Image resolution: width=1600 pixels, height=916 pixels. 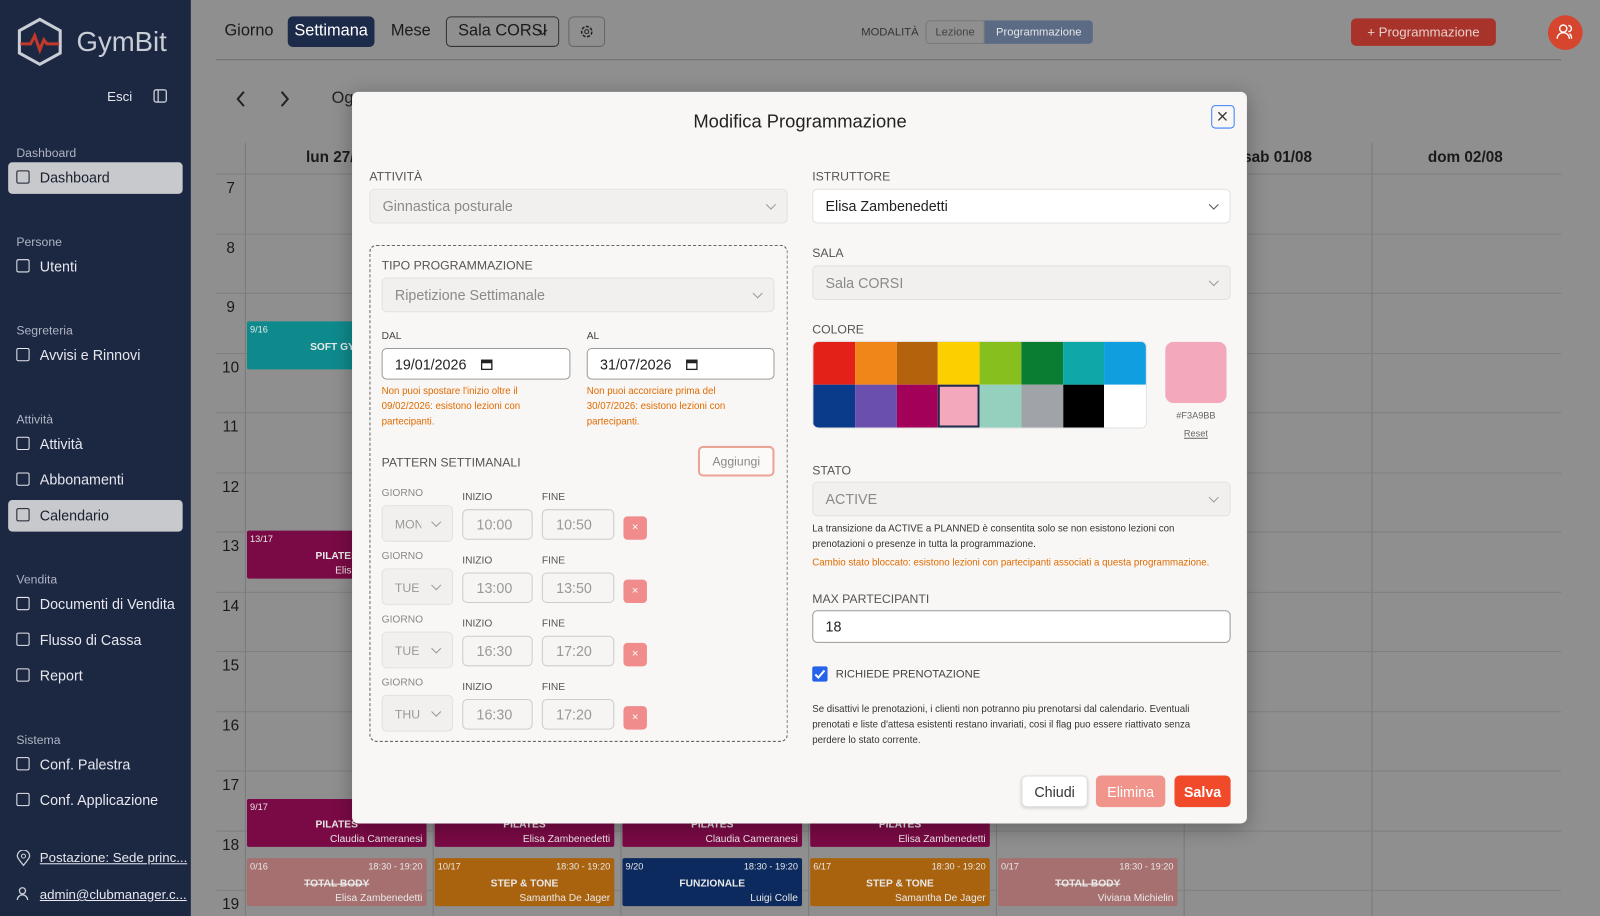 What do you see at coordinates (800, 121) in the screenshot?
I see `modal-title: Modifica Programmazione` at bounding box center [800, 121].